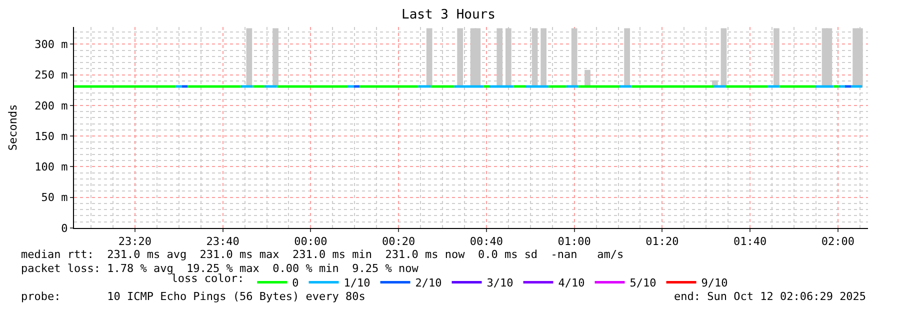 Image resolution: width=897 pixels, height=310 pixels. I want to click on y-tick-label: 0, so click(64, 228).